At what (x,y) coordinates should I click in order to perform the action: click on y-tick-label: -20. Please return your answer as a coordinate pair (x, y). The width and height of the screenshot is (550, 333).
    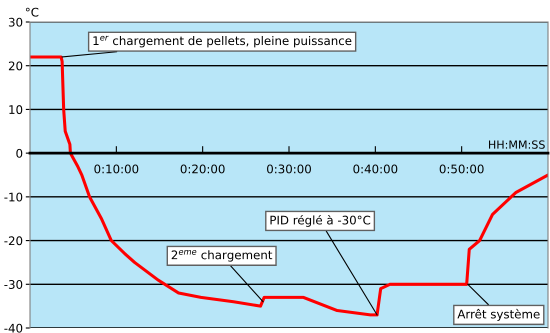
    Looking at the image, I should click on (13, 241).